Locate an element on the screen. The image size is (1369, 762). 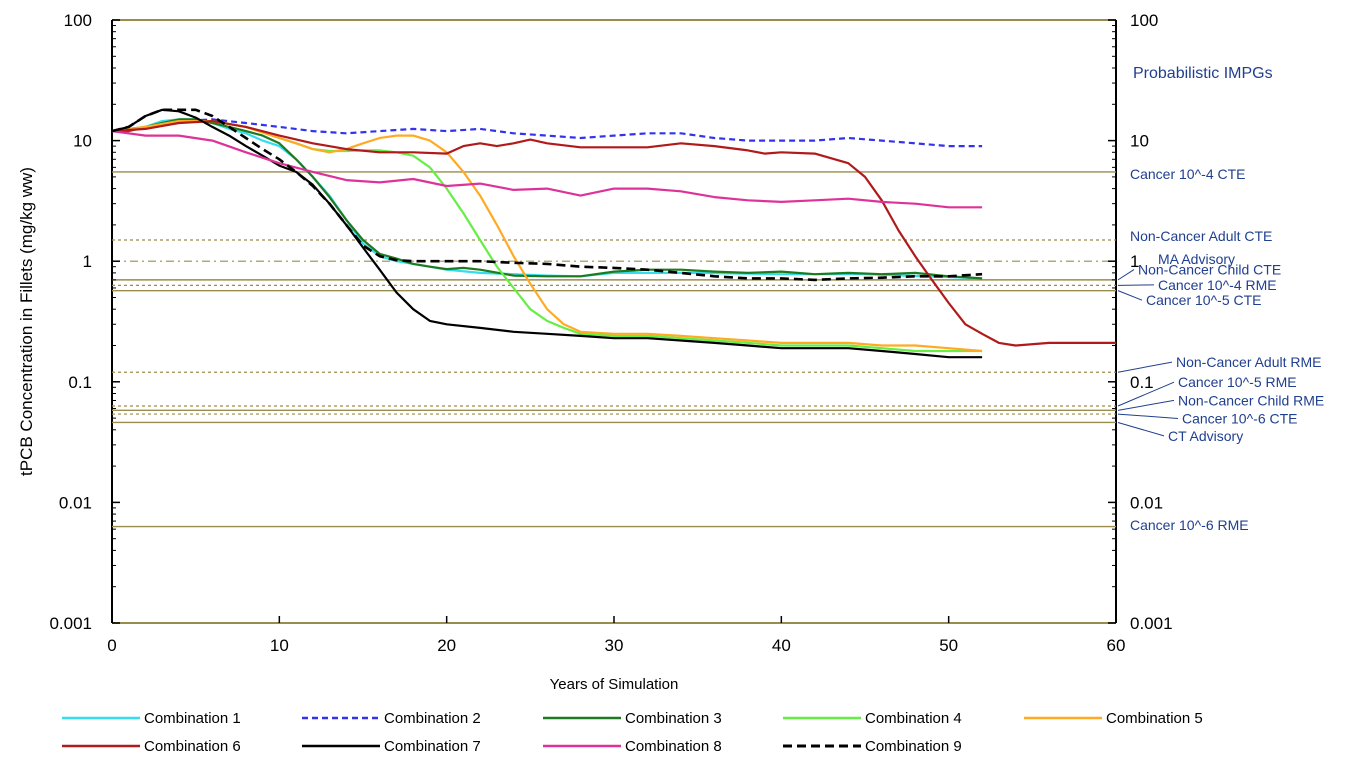
y-left-tick-label: 1 is located at coordinates (87, 261).